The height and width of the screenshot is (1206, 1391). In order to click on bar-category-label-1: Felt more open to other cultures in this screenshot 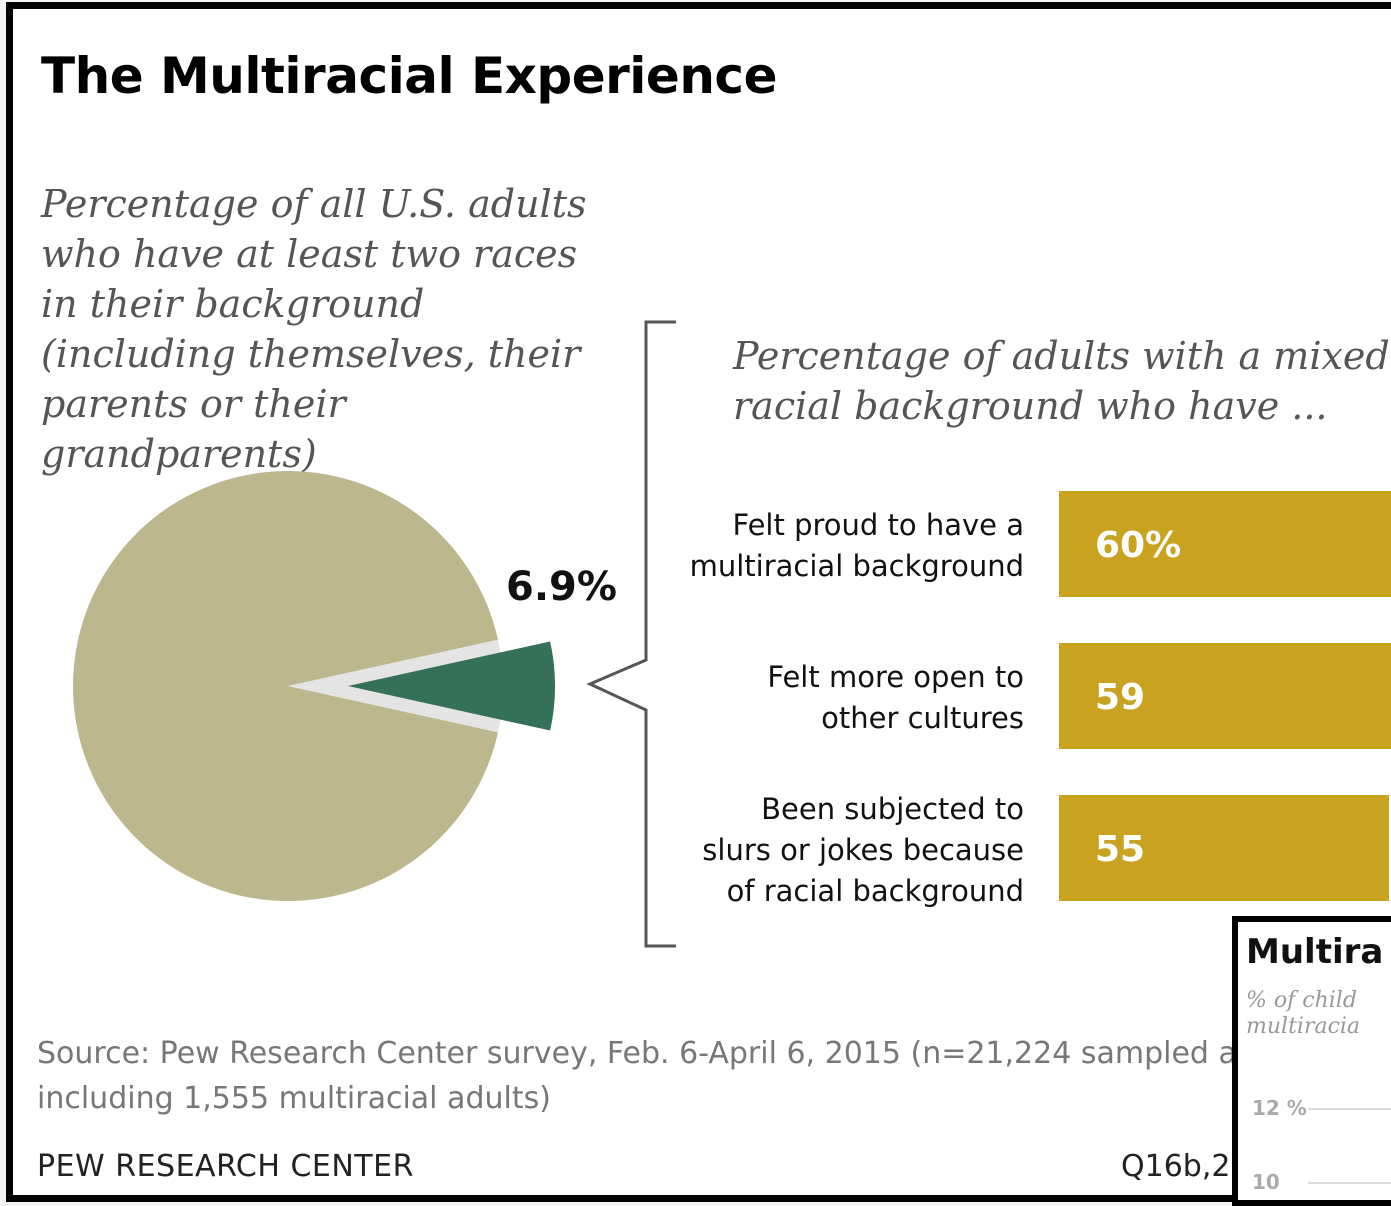, I will do `click(895, 698)`.